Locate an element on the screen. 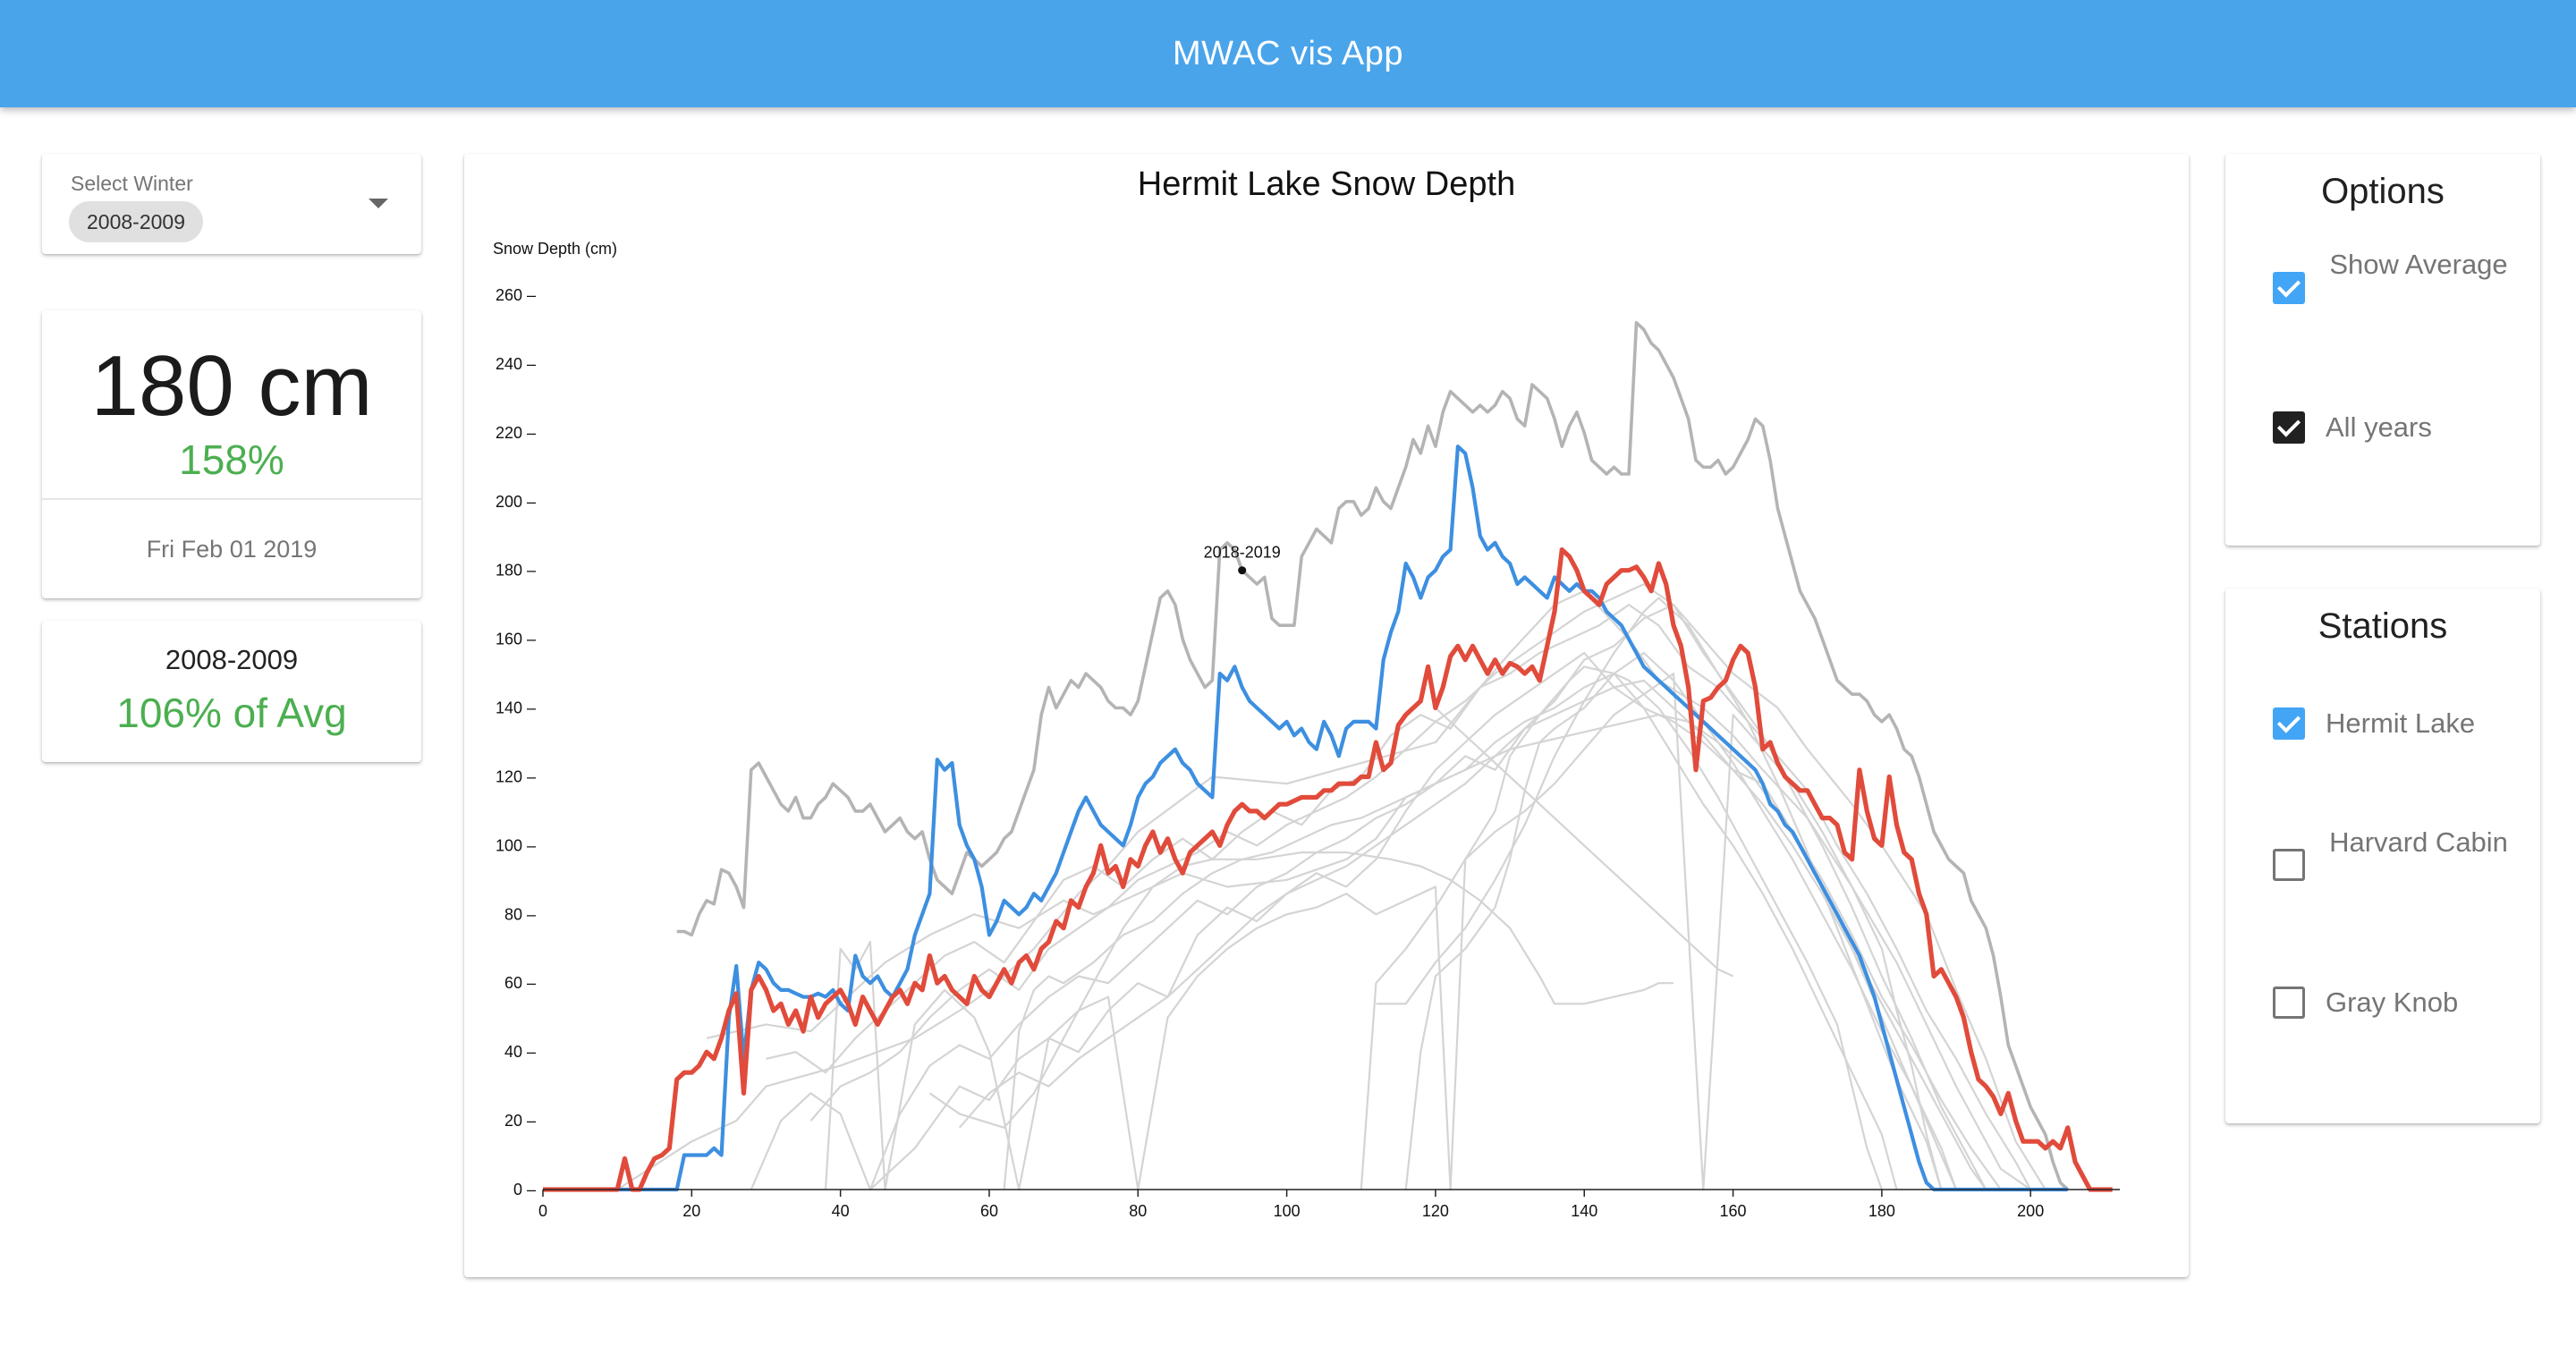 The height and width of the screenshot is (1372, 2576). annotation-point is located at coordinates (1242, 570).